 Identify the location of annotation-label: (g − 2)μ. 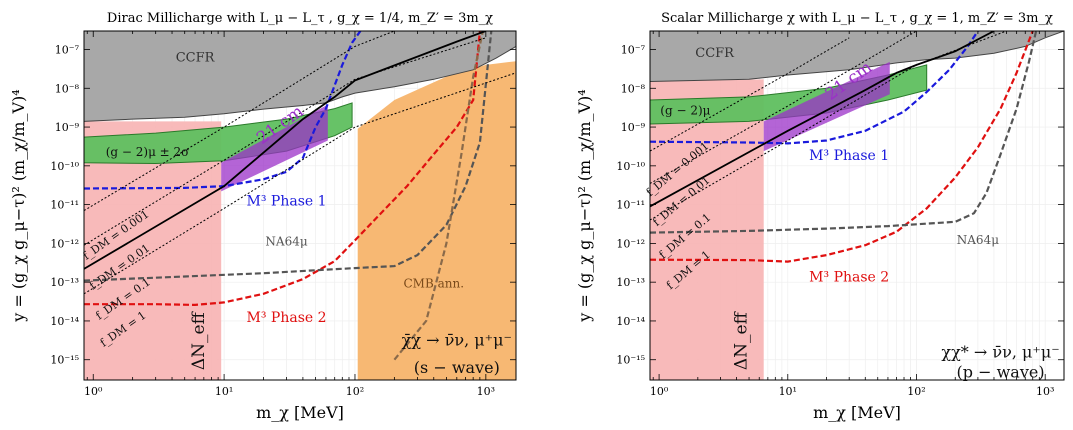
(685, 110).